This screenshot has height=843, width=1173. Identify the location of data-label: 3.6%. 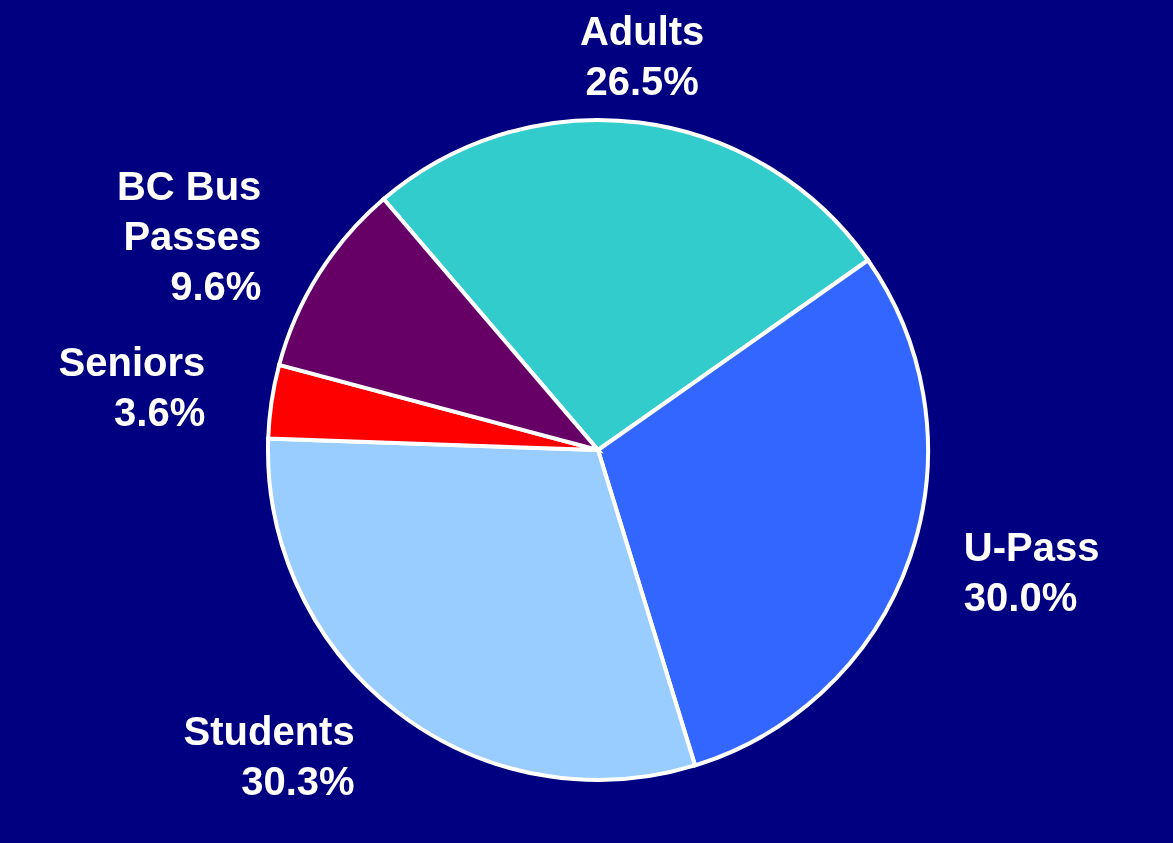
(160, 412).